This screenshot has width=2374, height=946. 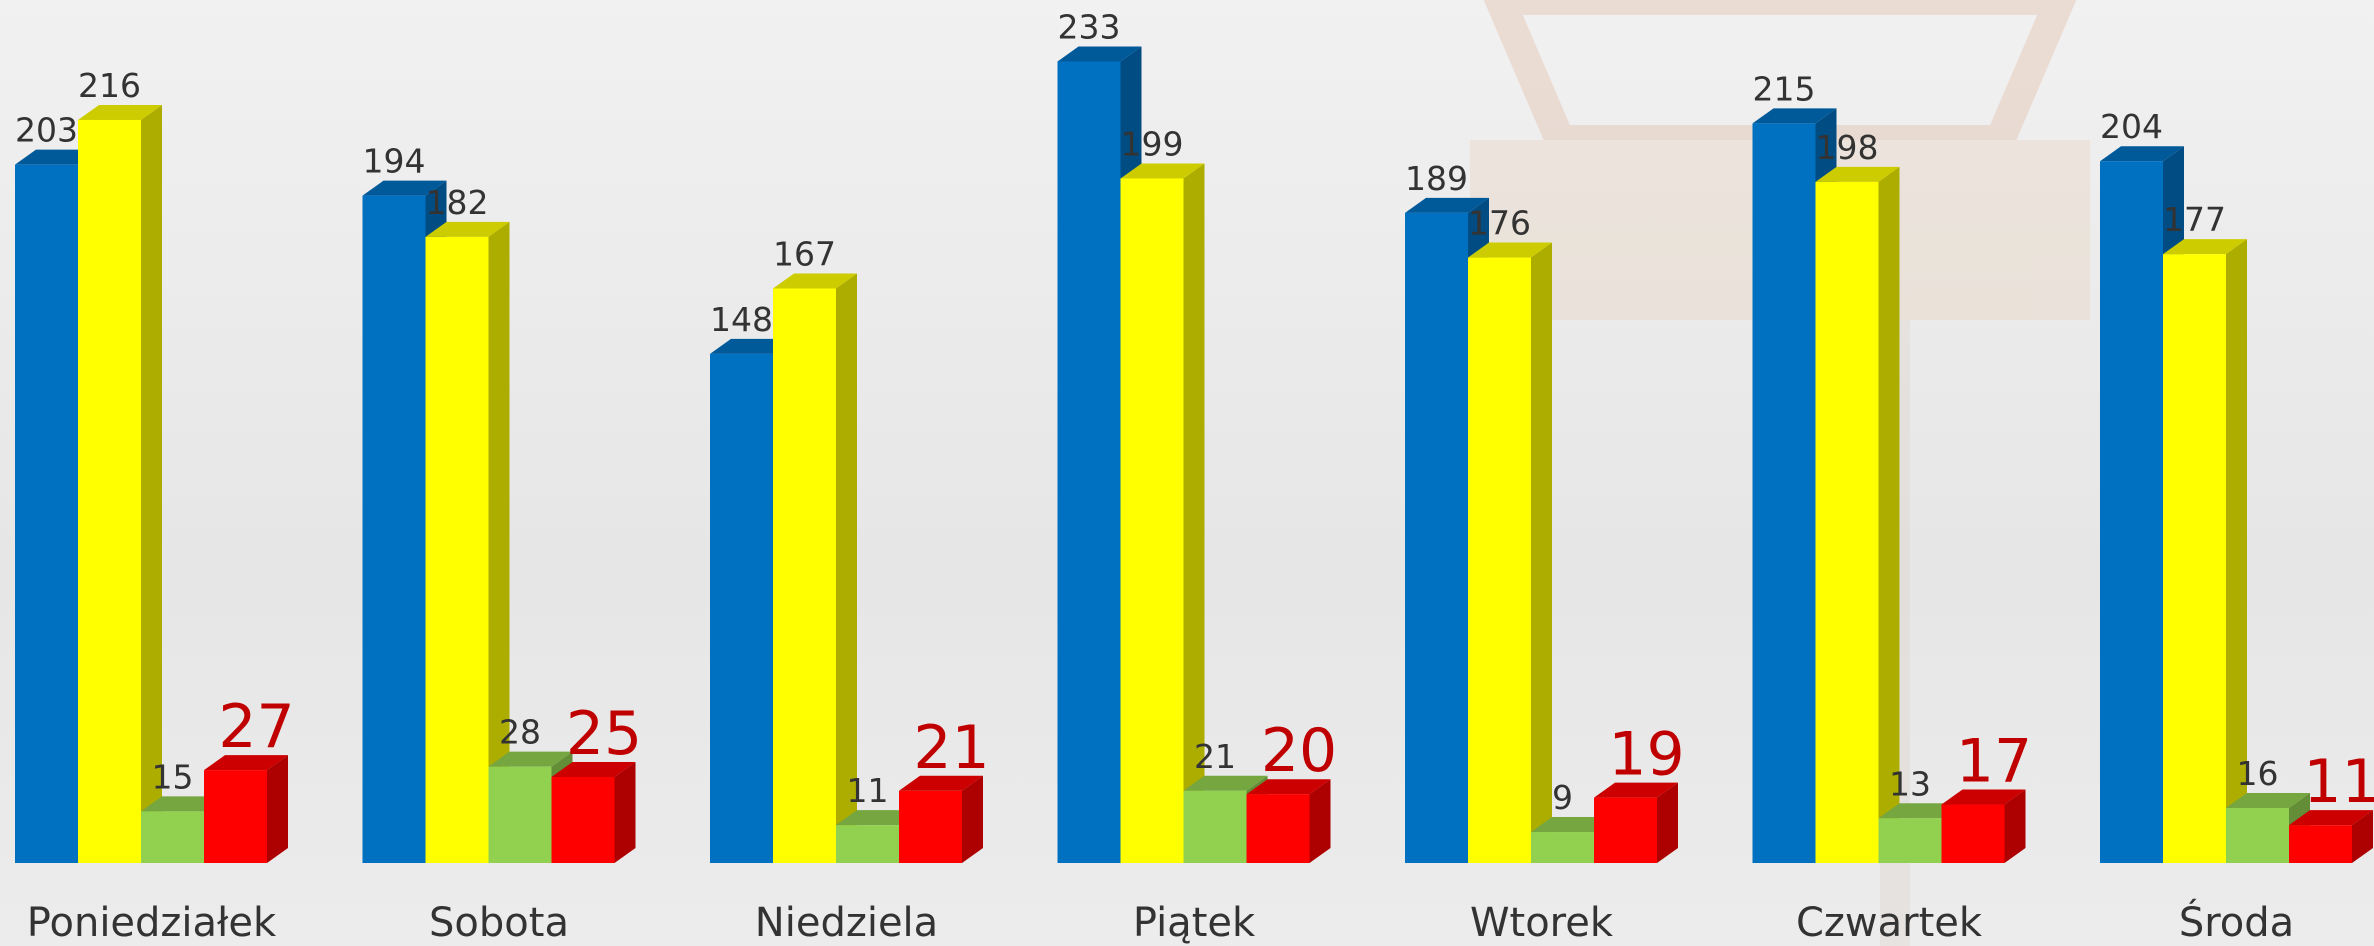 What do you see at coordinates (846, 923) in the screenshot?
I see `x-tick-label: Niedziela` at bounding box center [846, 923].